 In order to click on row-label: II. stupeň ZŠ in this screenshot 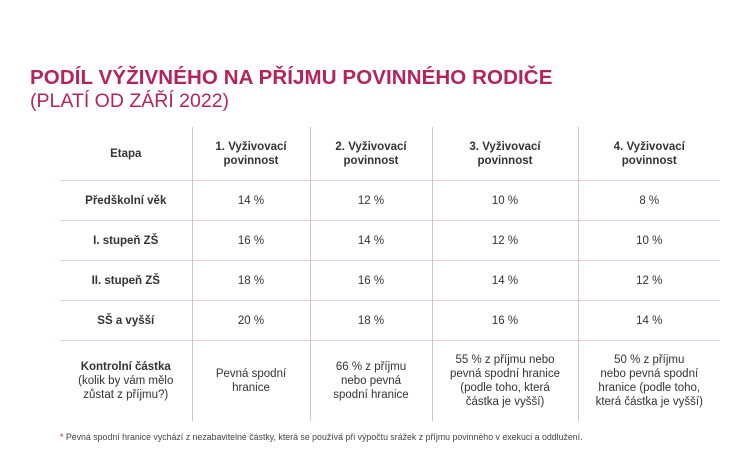, I will do `click(126, 280)`.